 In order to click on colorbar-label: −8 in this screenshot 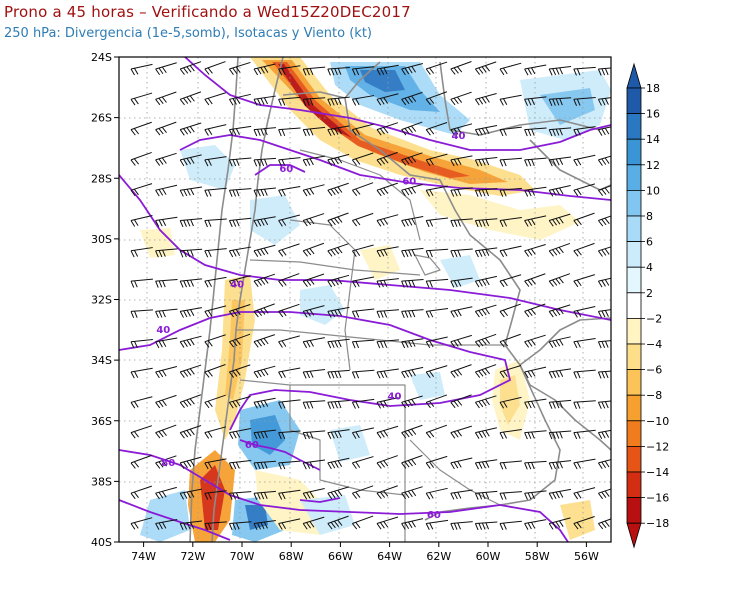, I will do `click(654, 395)`.